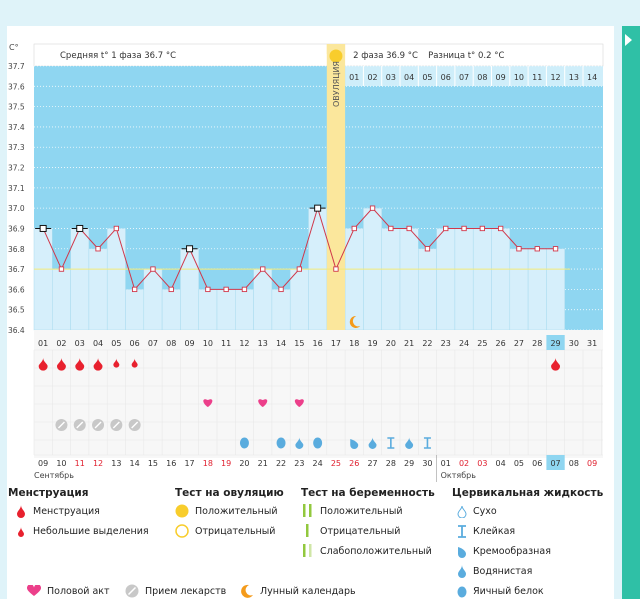  I want to click on calendar-date: 14, so click(135, 463).